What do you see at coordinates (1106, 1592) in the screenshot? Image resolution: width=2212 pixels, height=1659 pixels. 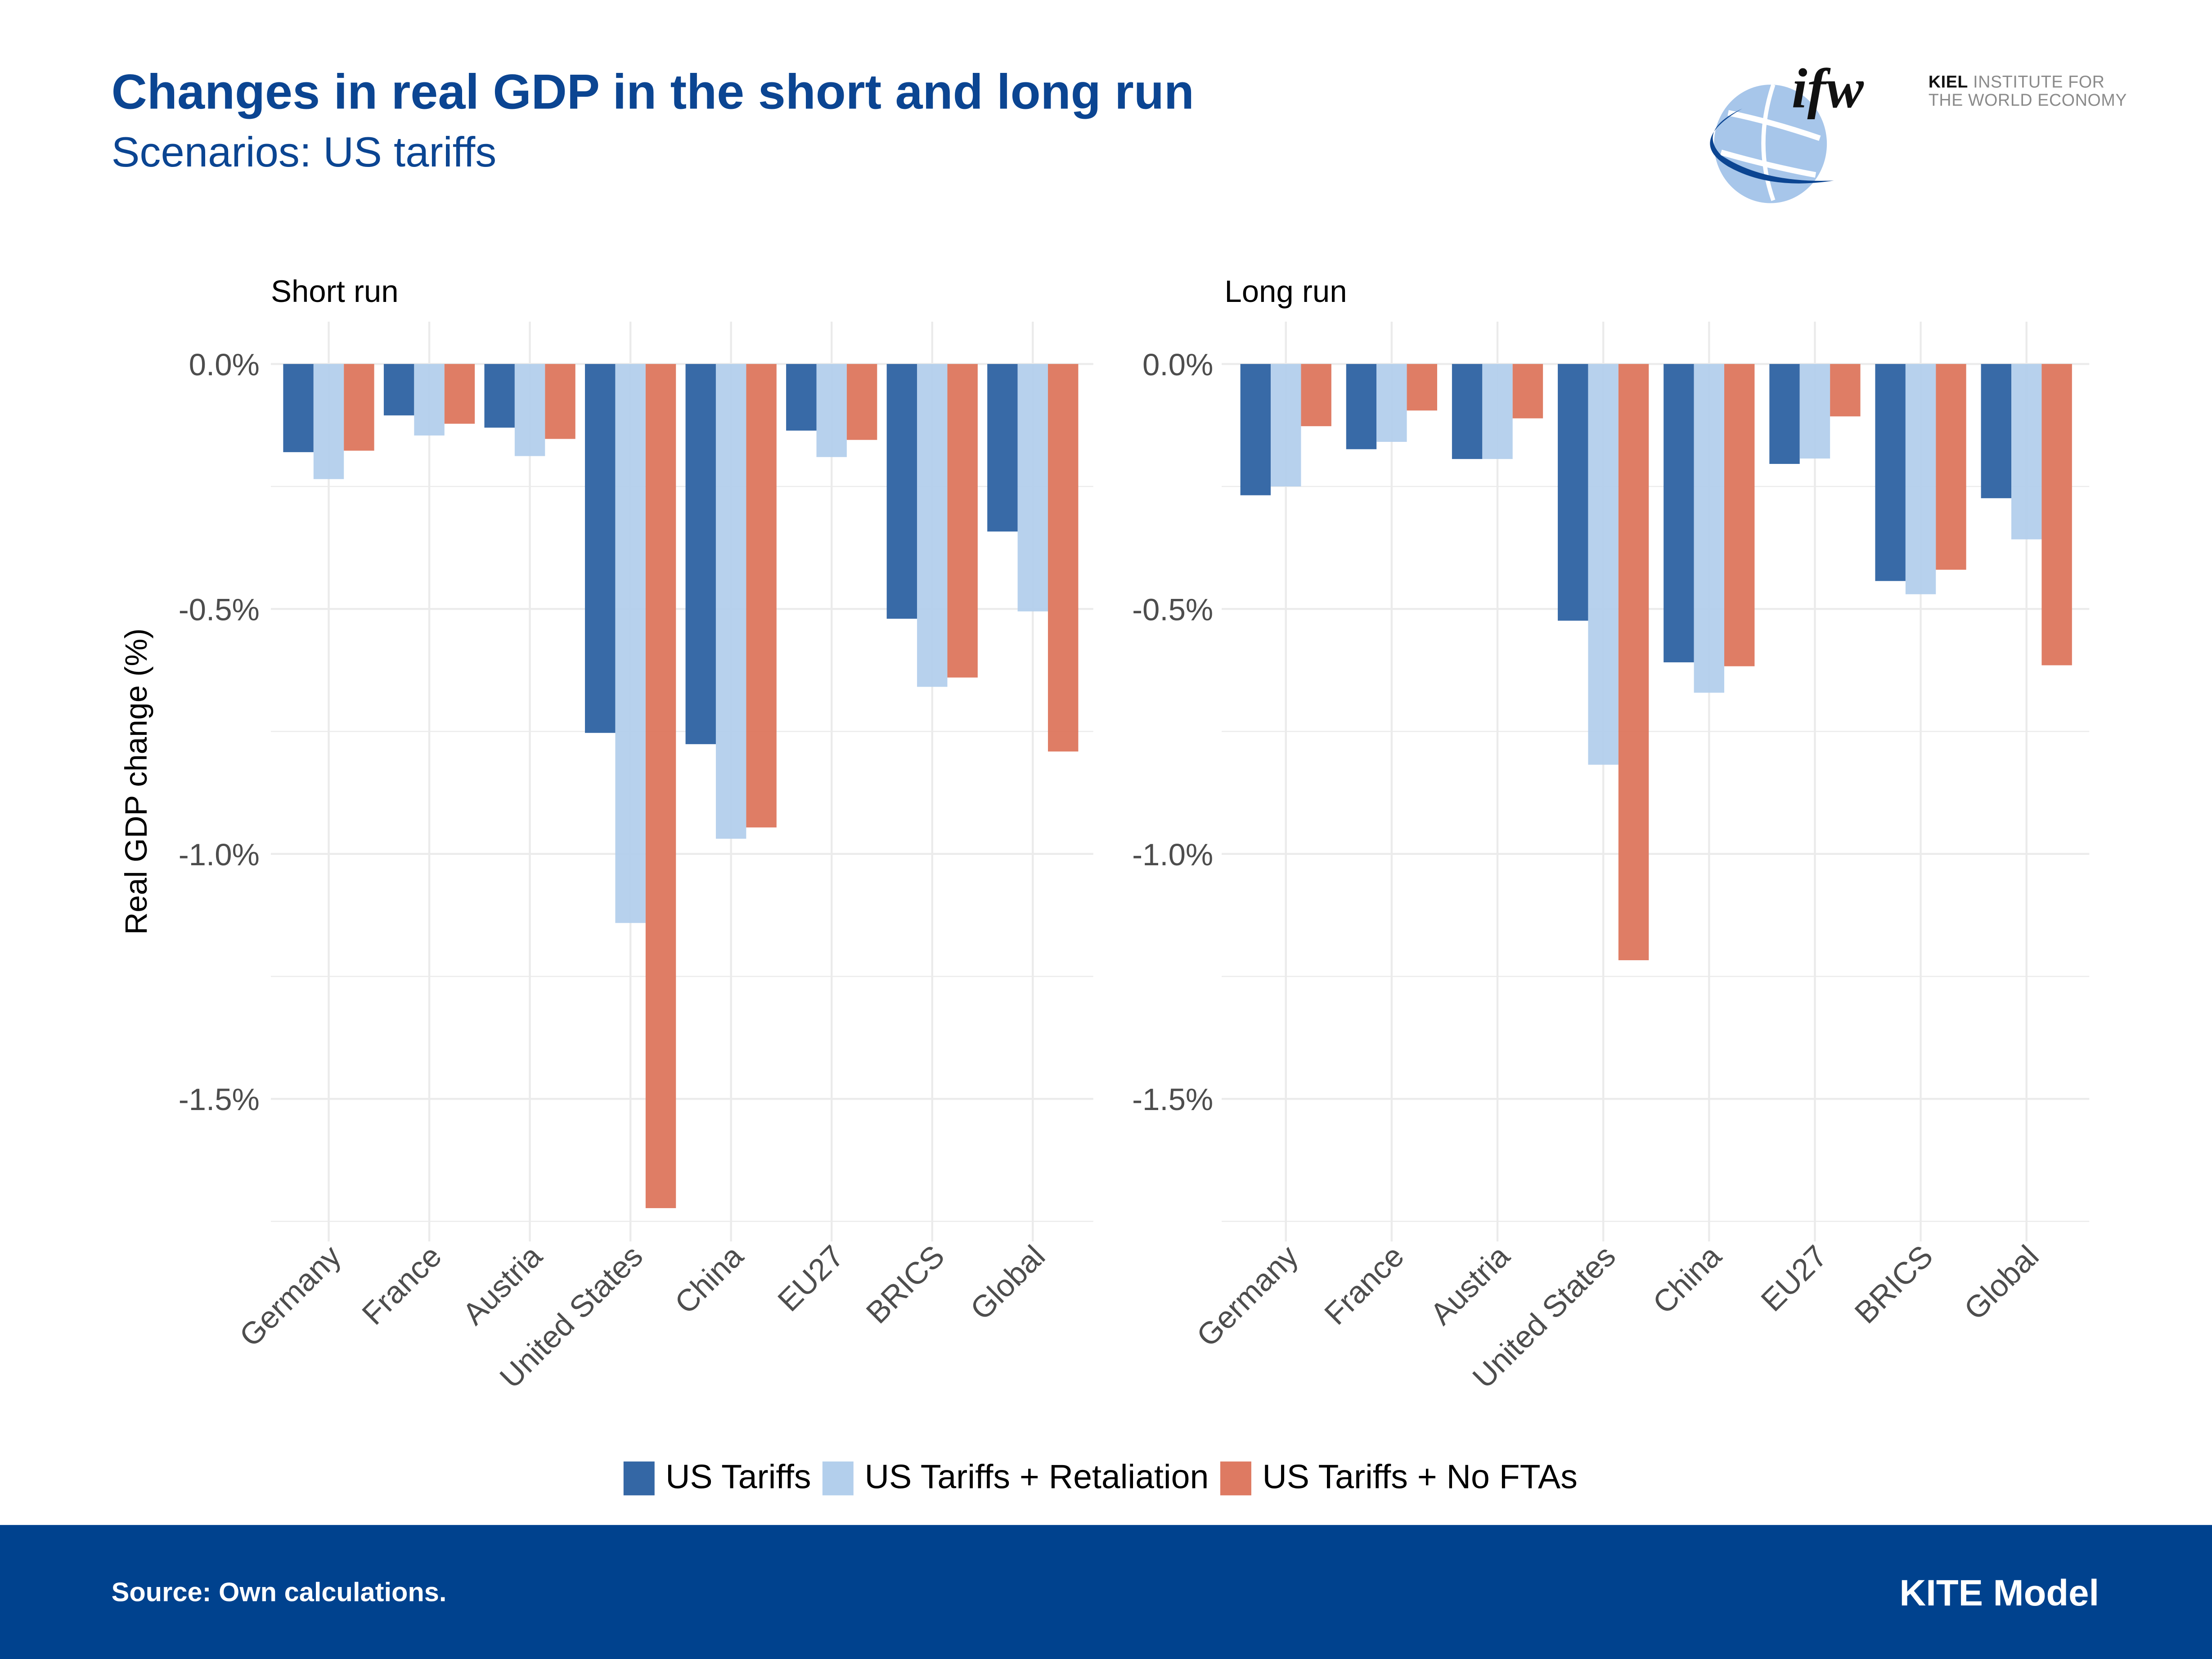 I see `footer-band: Source: Own calculations. KITE Model` at bounding box center [1106, 1592].